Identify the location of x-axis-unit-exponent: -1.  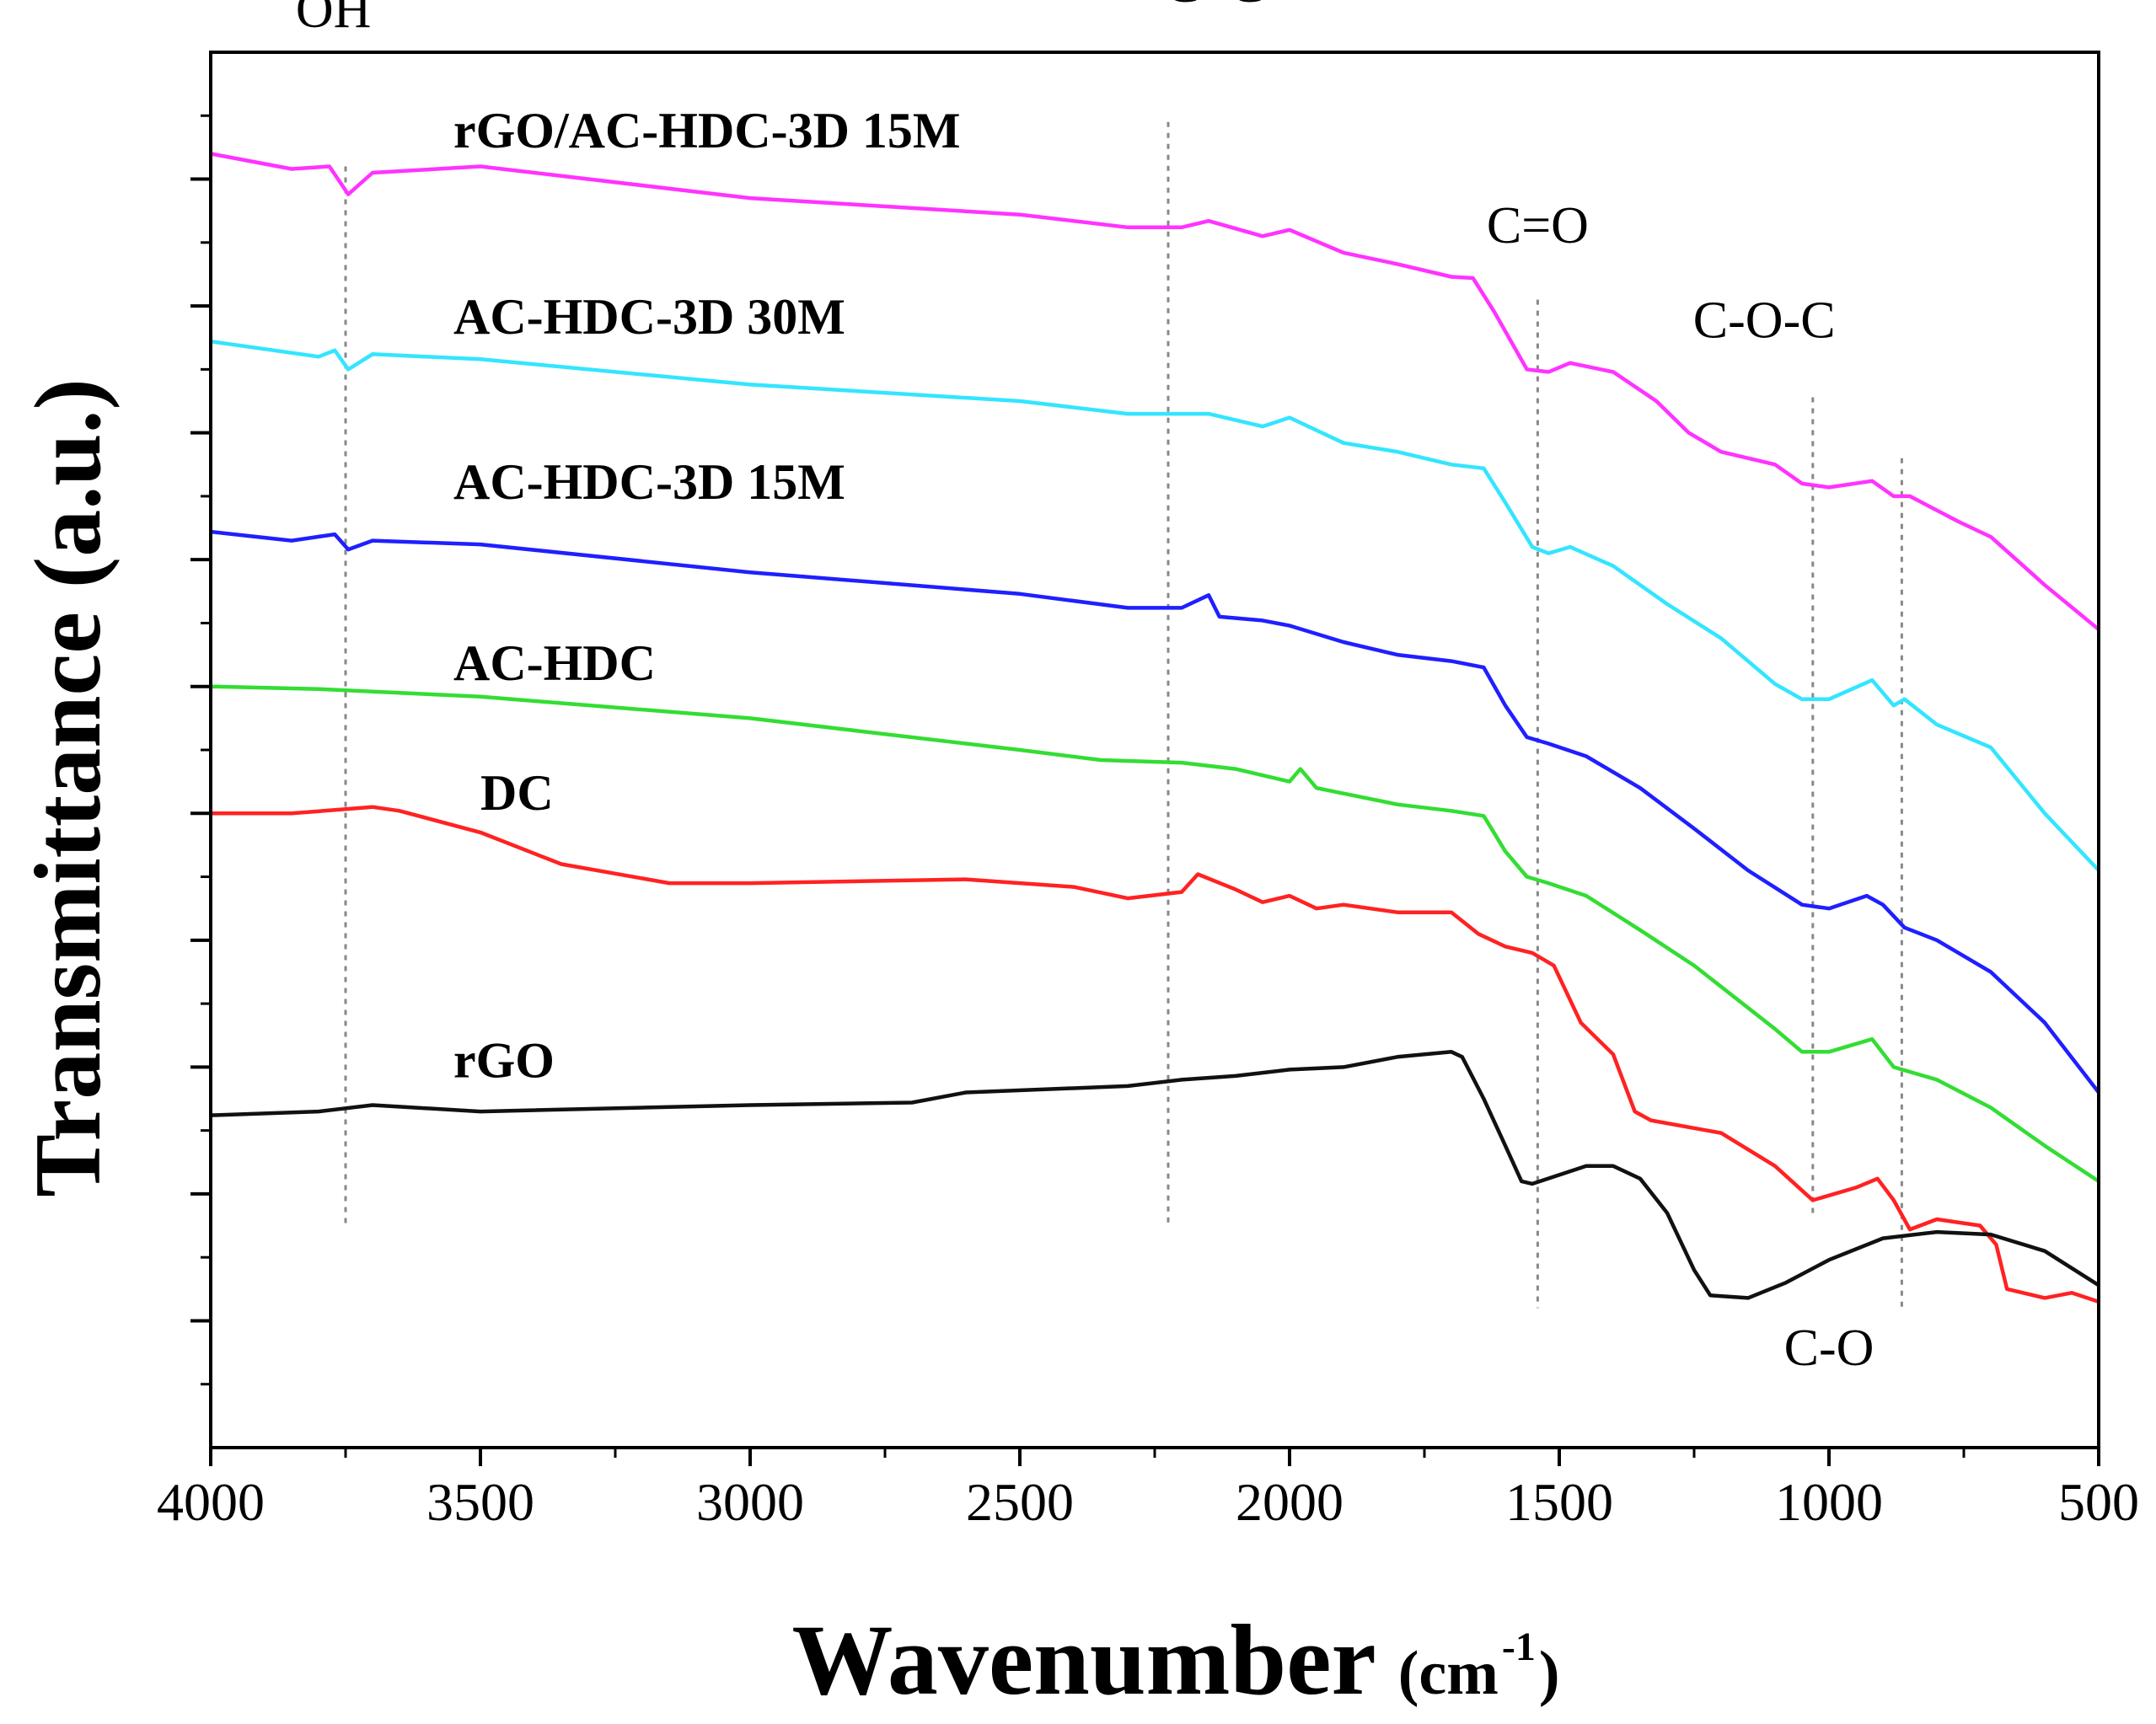
(1519, 1647).